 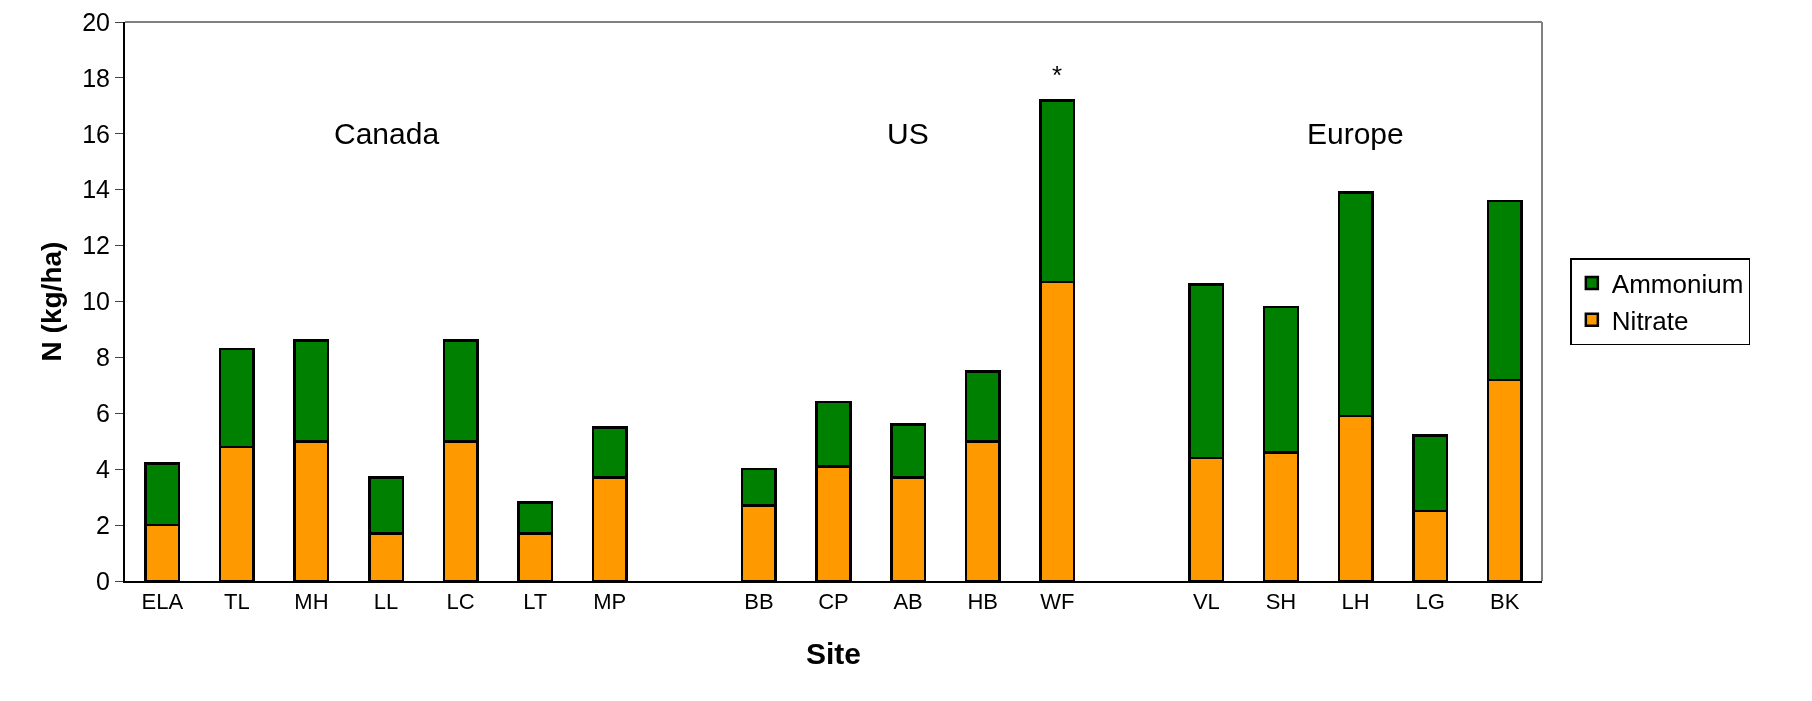 I want to click on y-tick-label: 14, so click(x=96, y=189).